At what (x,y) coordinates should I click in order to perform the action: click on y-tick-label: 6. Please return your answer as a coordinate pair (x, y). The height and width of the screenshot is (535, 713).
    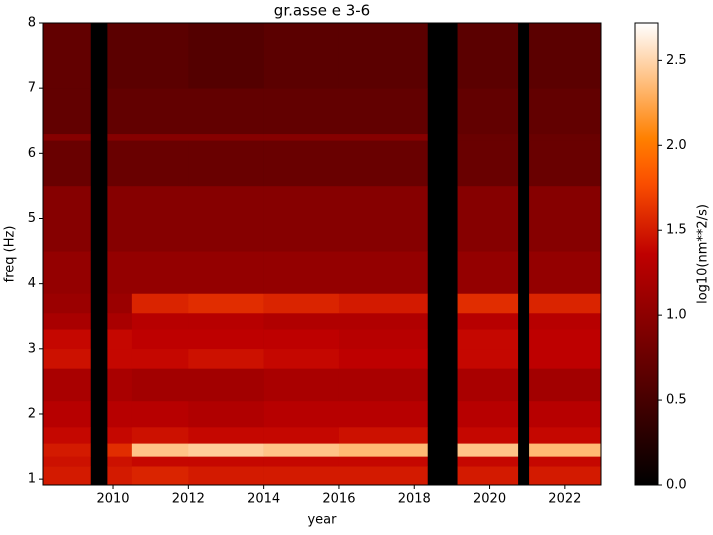
    Looking at the image, I should click on (32, 153).